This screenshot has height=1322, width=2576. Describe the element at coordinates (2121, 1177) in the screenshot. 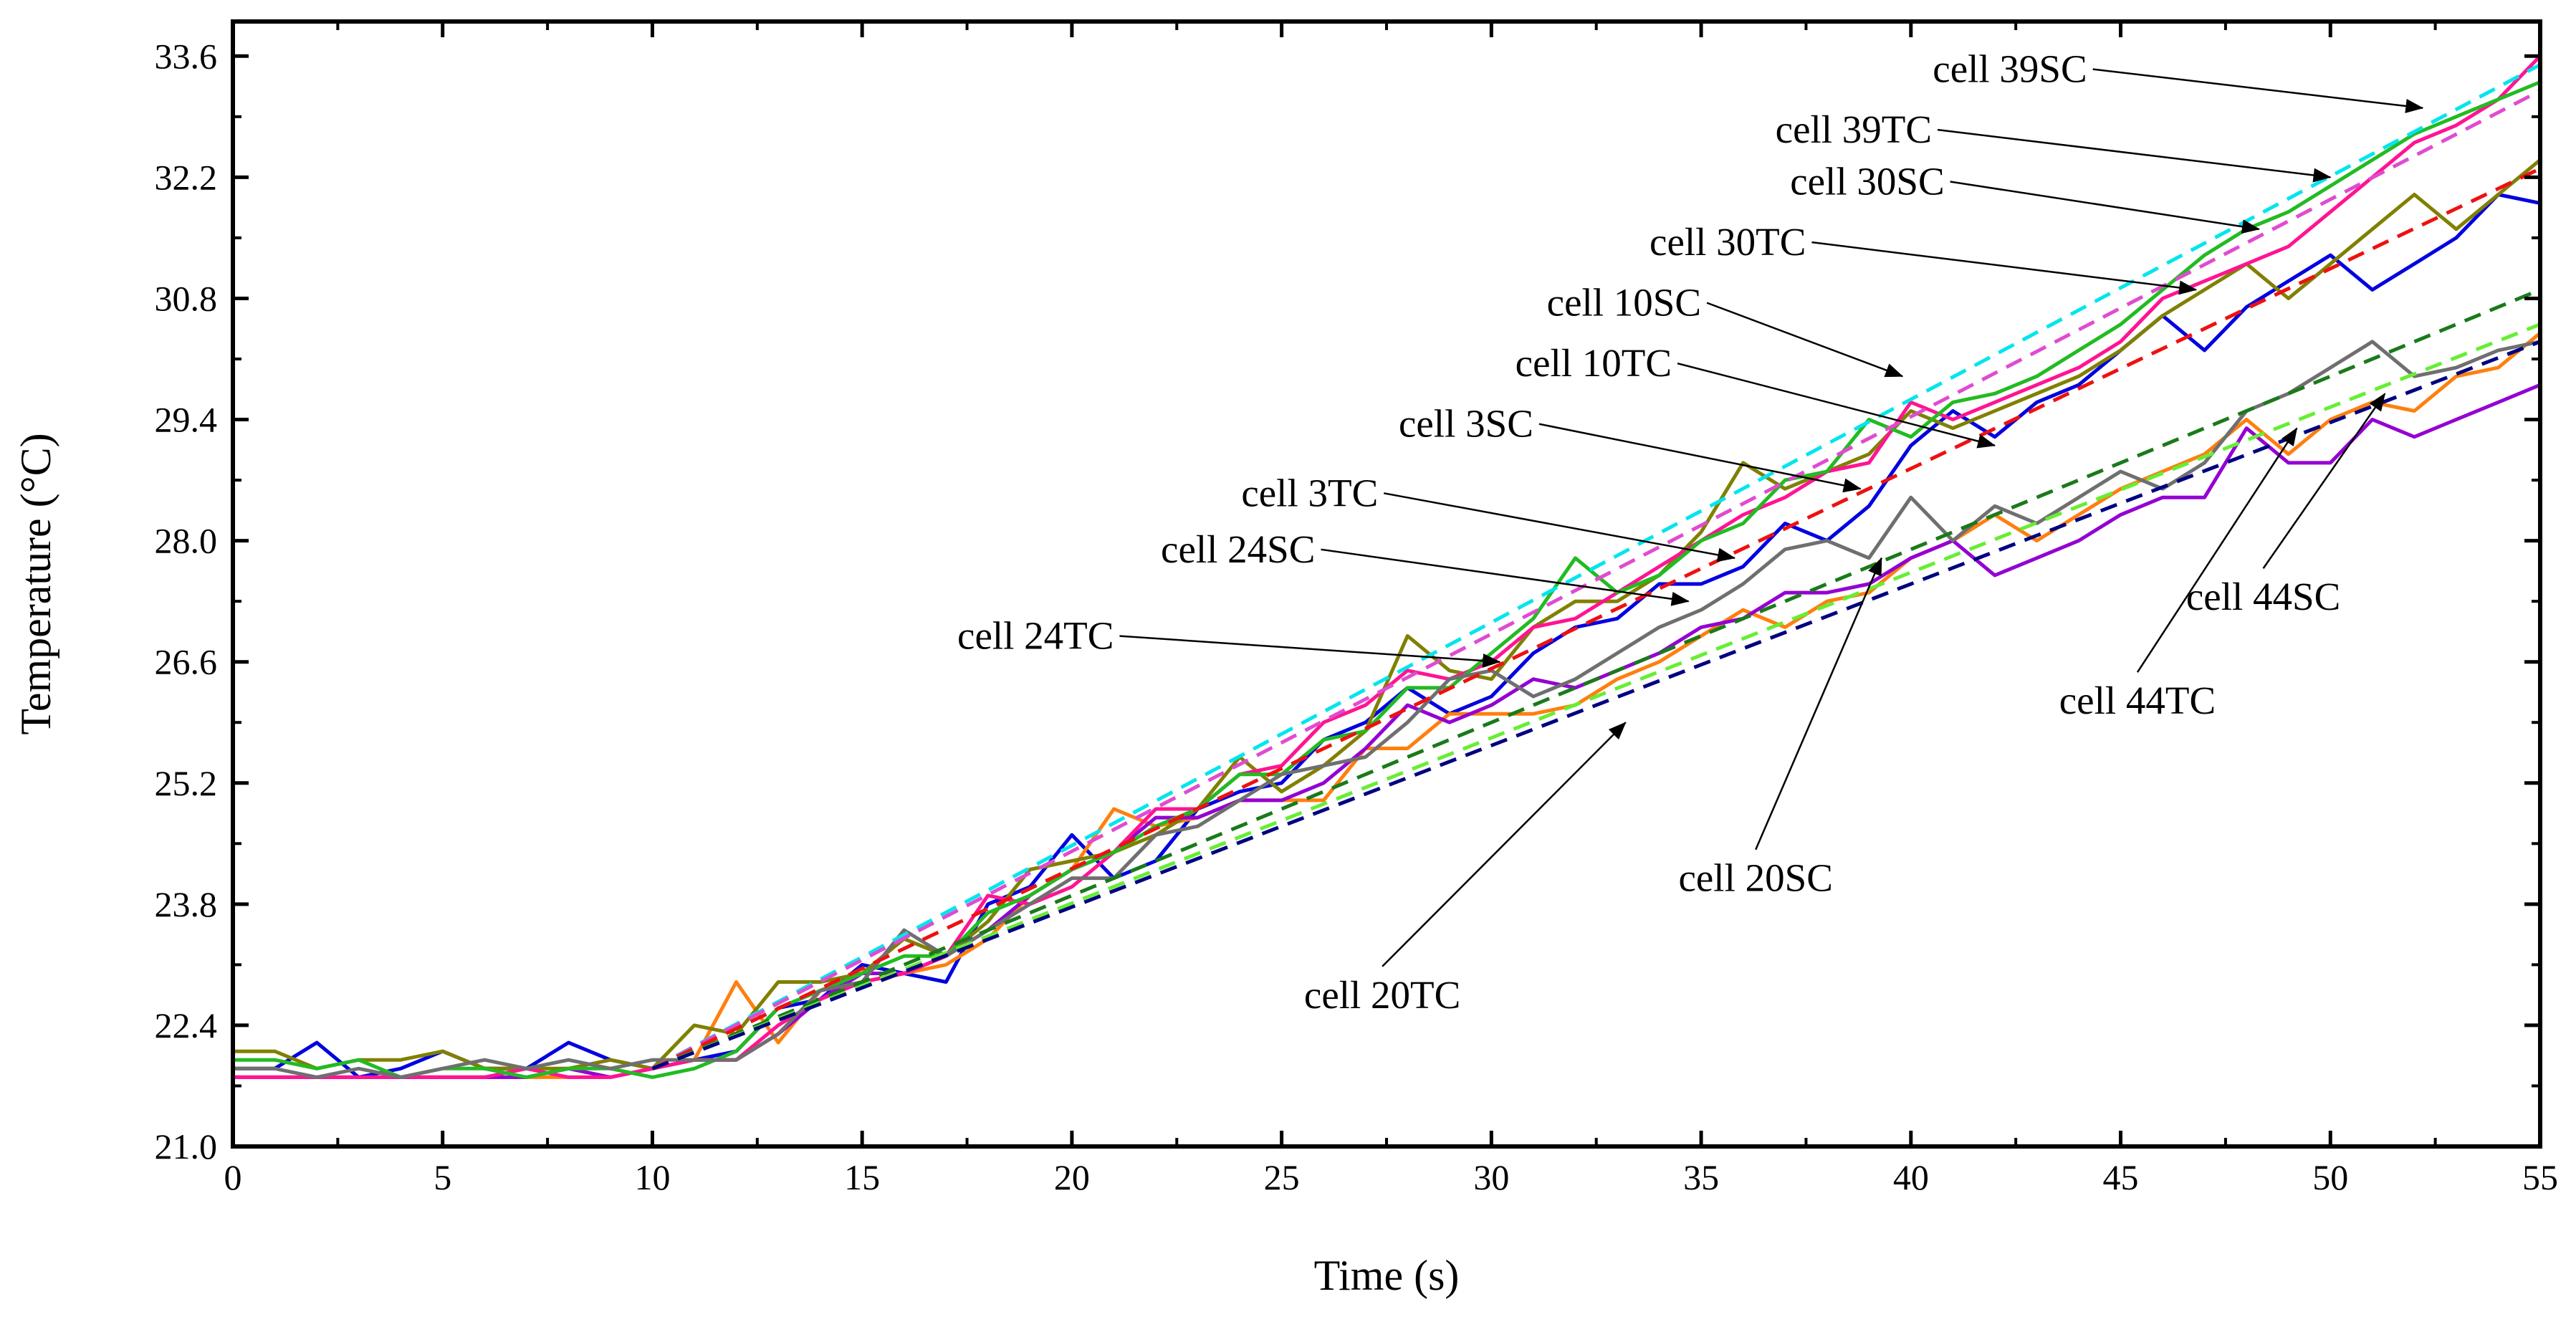

I see `x-tick-label: 45` at that location.